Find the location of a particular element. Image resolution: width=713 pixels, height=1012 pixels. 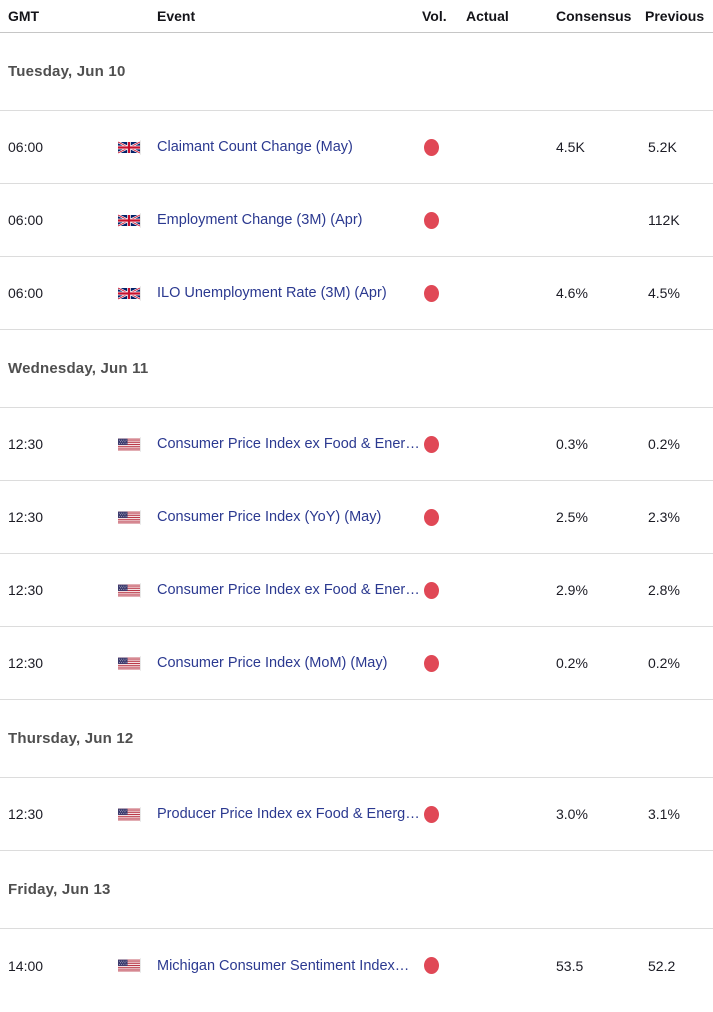

consensus-value: 0.3% is located at coordinates (572, 444).